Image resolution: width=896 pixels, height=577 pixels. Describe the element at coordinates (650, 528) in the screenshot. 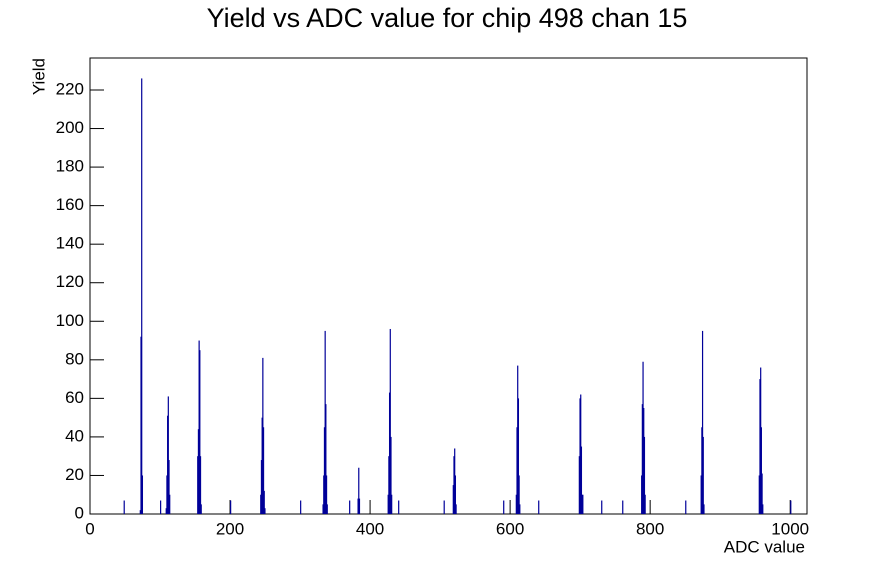

I see `x-tick-label: 800` at that location.